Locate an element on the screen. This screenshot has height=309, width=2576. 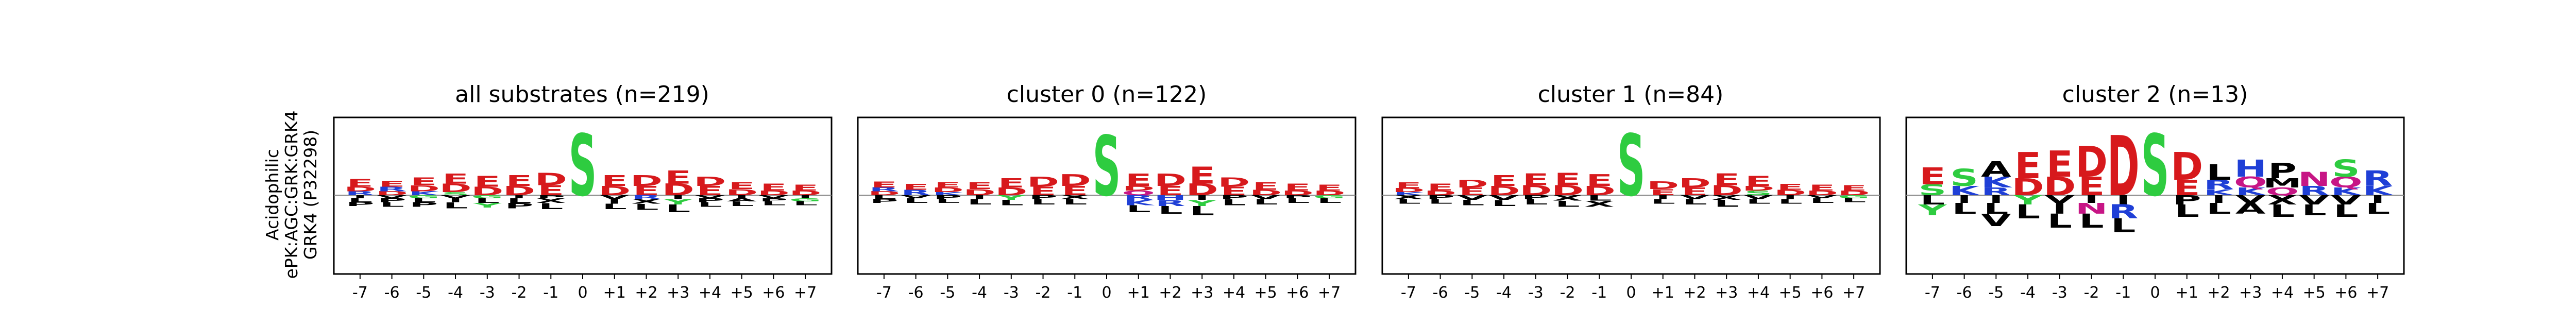
panel-title-all-substrates: all substrates (n=219) is located at coordinates (582, 95).